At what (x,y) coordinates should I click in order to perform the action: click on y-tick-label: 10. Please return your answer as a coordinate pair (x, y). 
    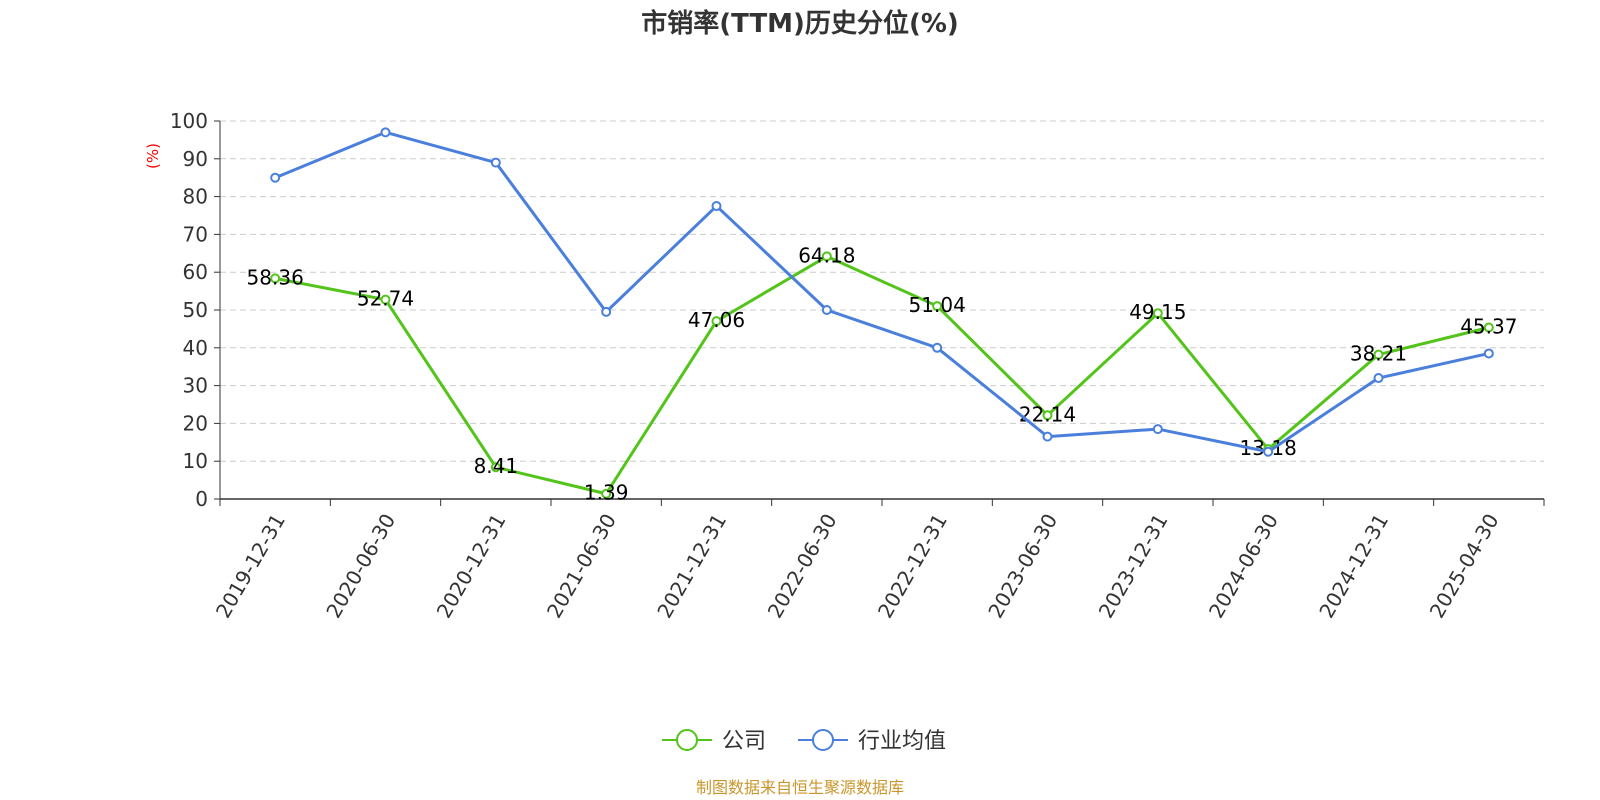
    Looking at the image, I should click on (195, 461).